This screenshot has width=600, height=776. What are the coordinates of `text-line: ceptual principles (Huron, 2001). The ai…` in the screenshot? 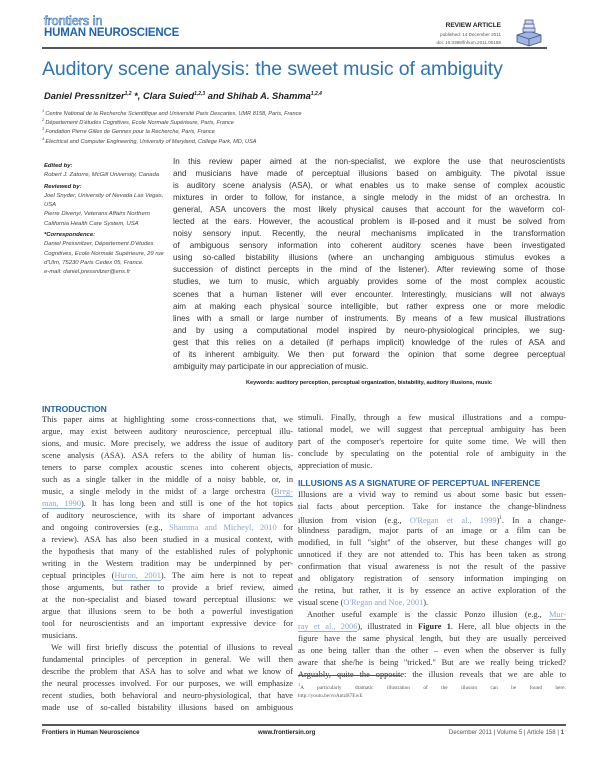 It's located at (167, 576).